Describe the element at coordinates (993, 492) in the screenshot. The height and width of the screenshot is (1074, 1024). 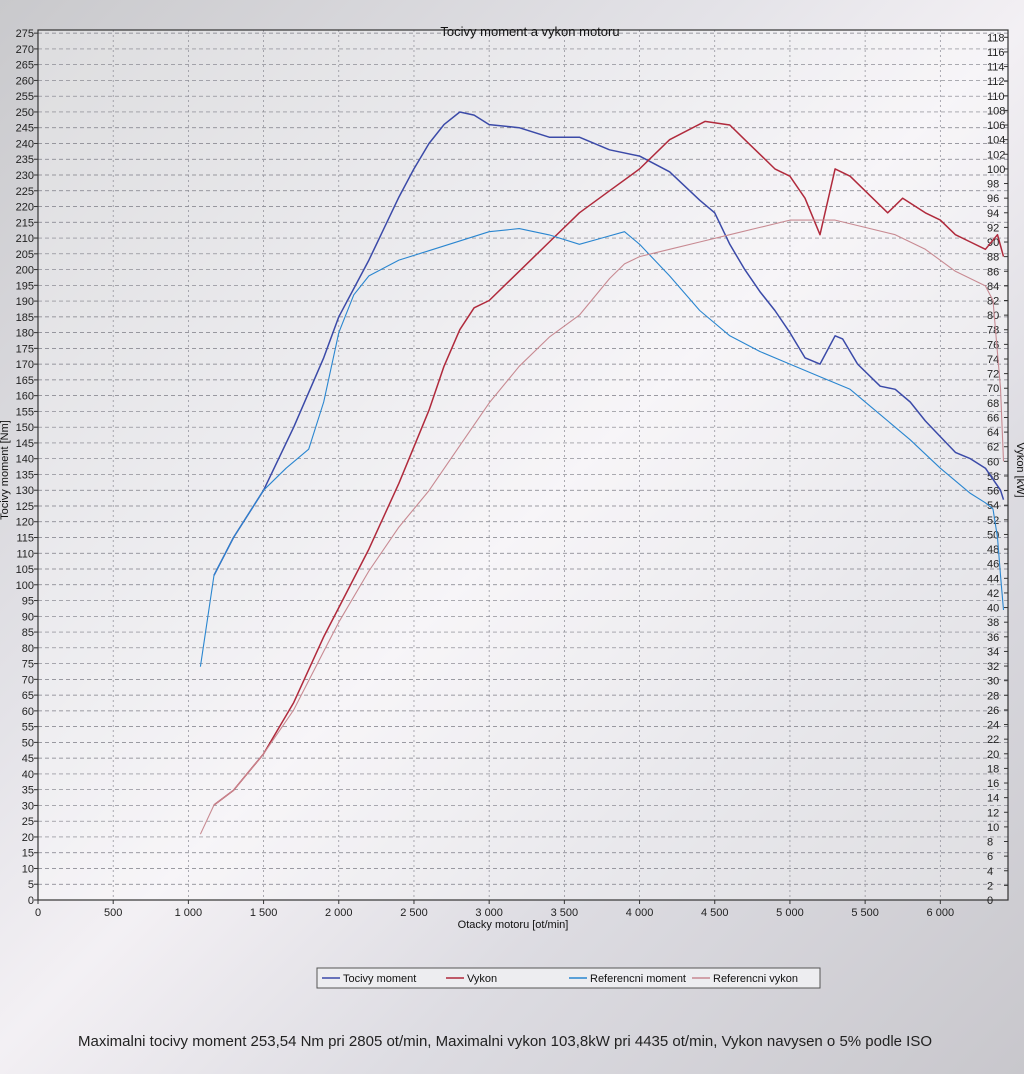
I see `y2-tick-label: 56` at that location.